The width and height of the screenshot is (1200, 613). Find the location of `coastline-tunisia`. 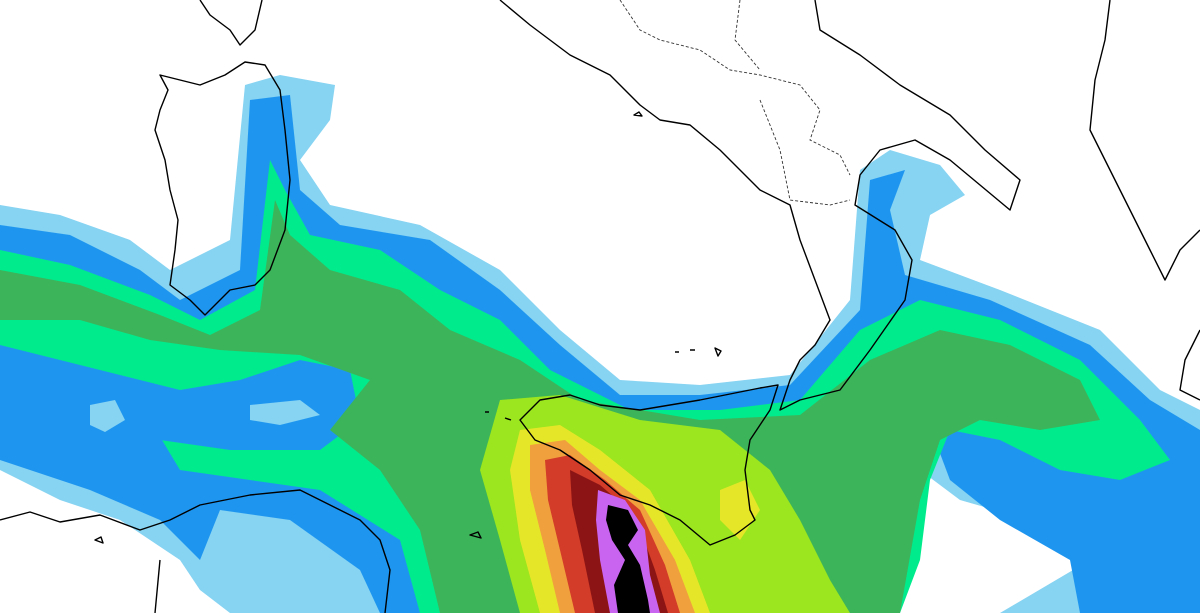

coastline-tunisia is located at coordinates (195, 551).